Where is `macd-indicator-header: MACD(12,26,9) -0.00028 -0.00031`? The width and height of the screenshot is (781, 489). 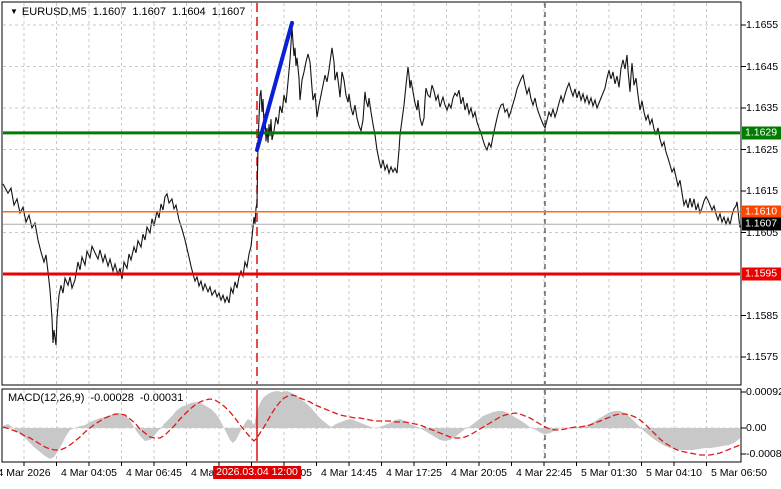 macd-indicator-header: MACD(12,26,9) -0.00028 -0.00031 is located at coordinates (98, 398).